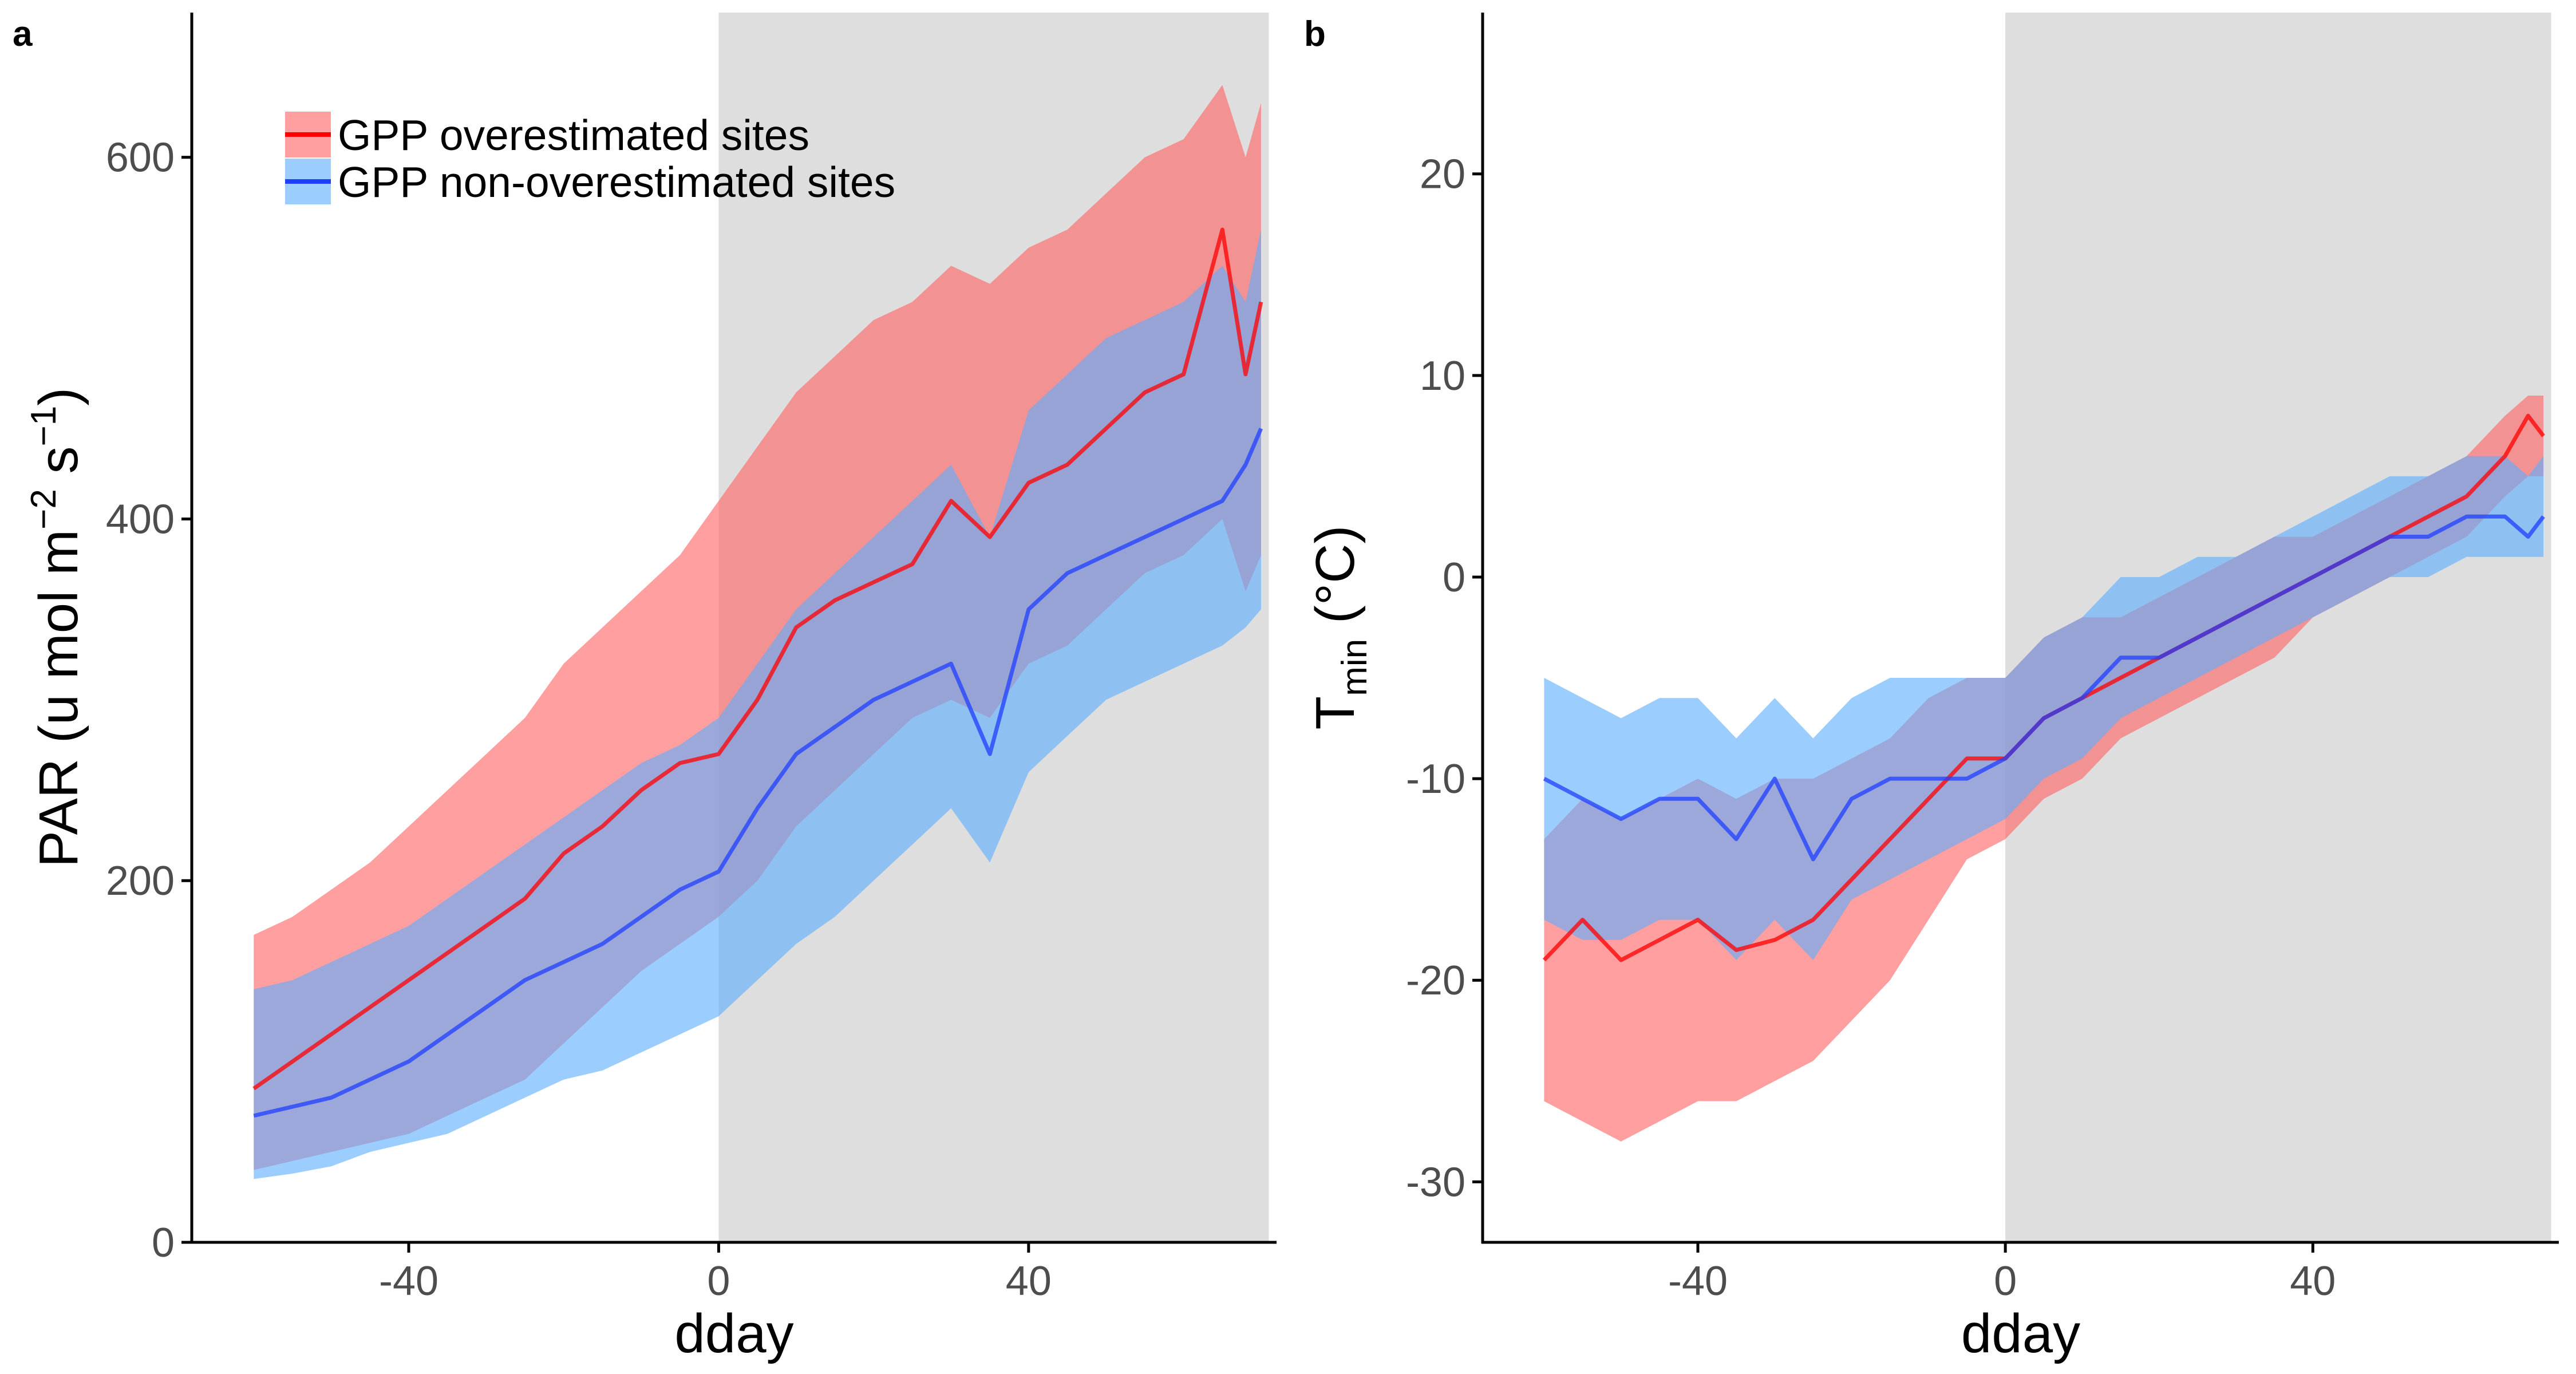 This screenshot has width=2576, height=1374. I want to click on y-axis-title-part: −2, so click(44, 510).